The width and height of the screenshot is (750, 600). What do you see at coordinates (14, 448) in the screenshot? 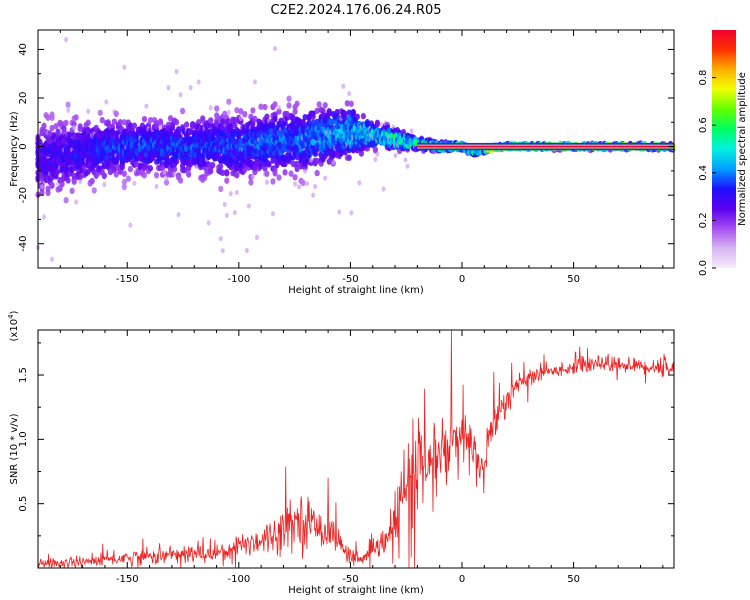
I see `snr-ylabel: SNR (10 * v/v)` at bounding box center [14, 448].